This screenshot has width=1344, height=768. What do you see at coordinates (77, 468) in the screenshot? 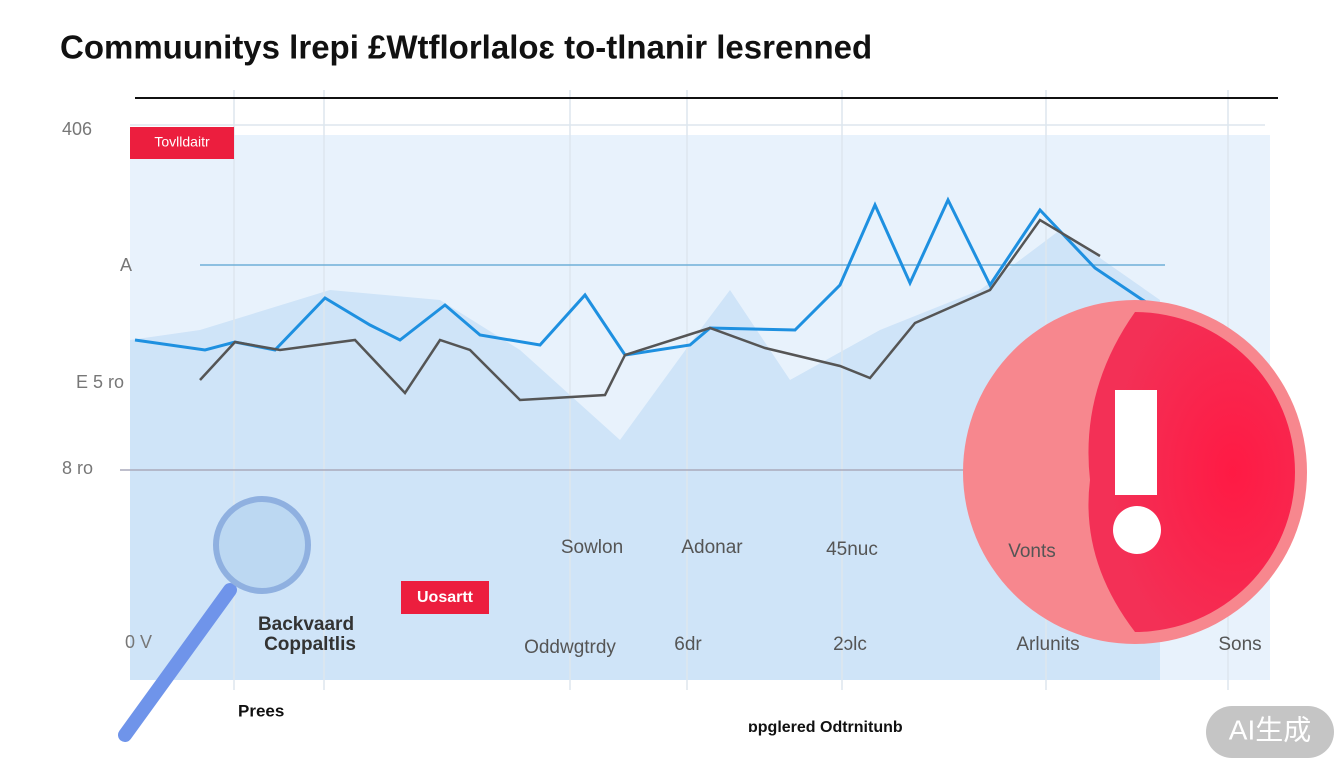
I see `axis-label: 8 ro` at bounding box center [77, 468].